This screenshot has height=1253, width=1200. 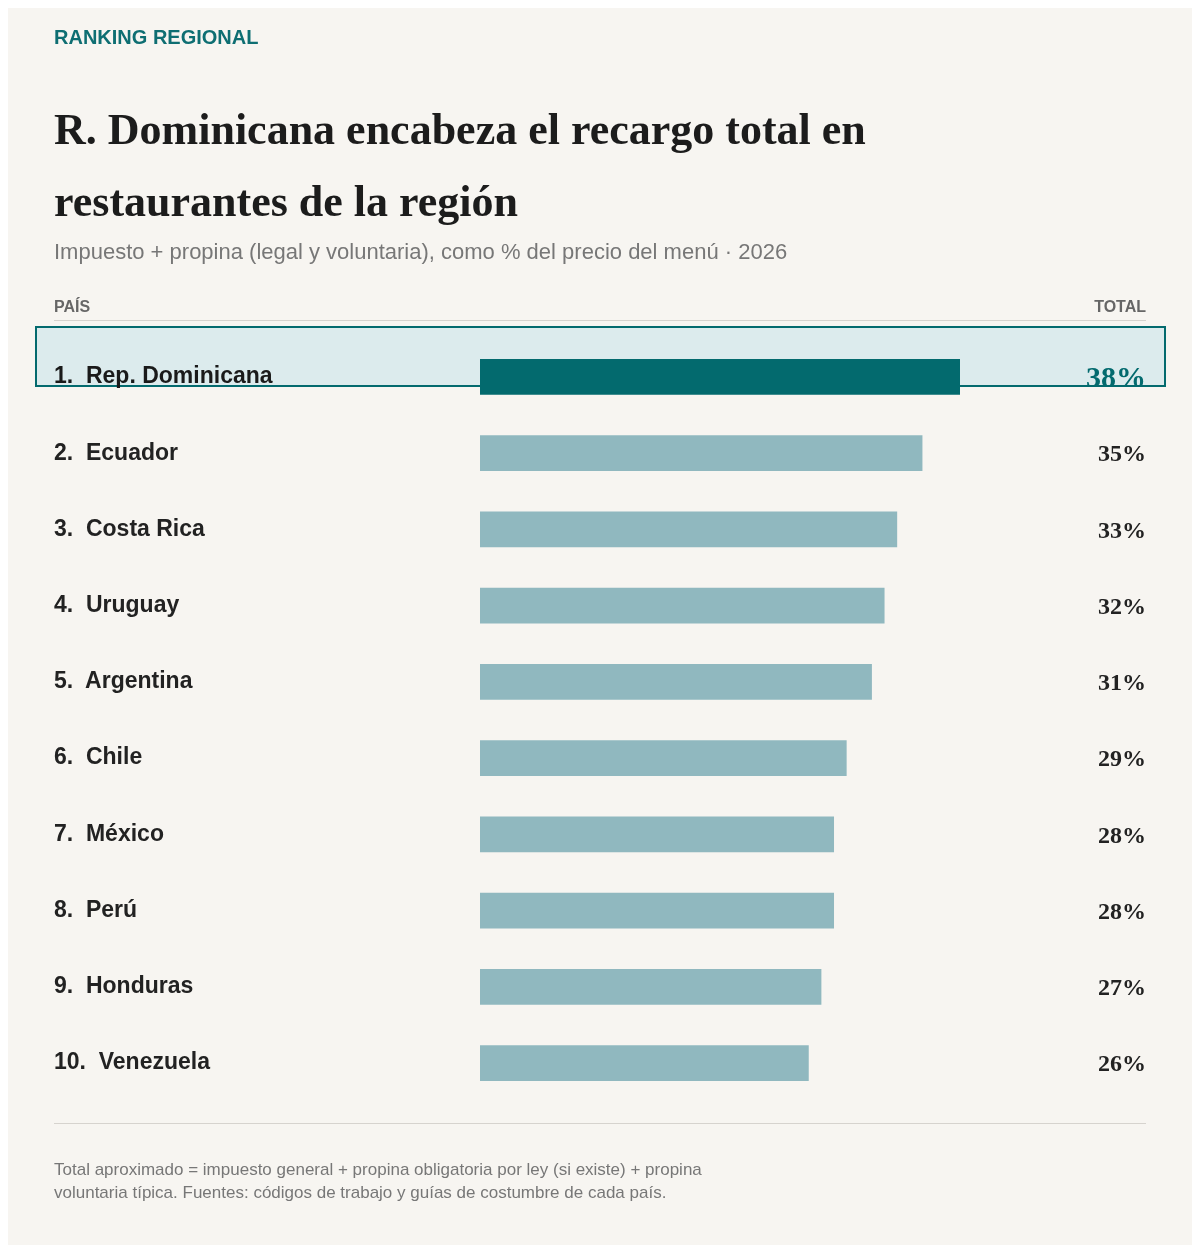 I want to click on y-axis-title: PAÍS, so click(x=72, y=307).